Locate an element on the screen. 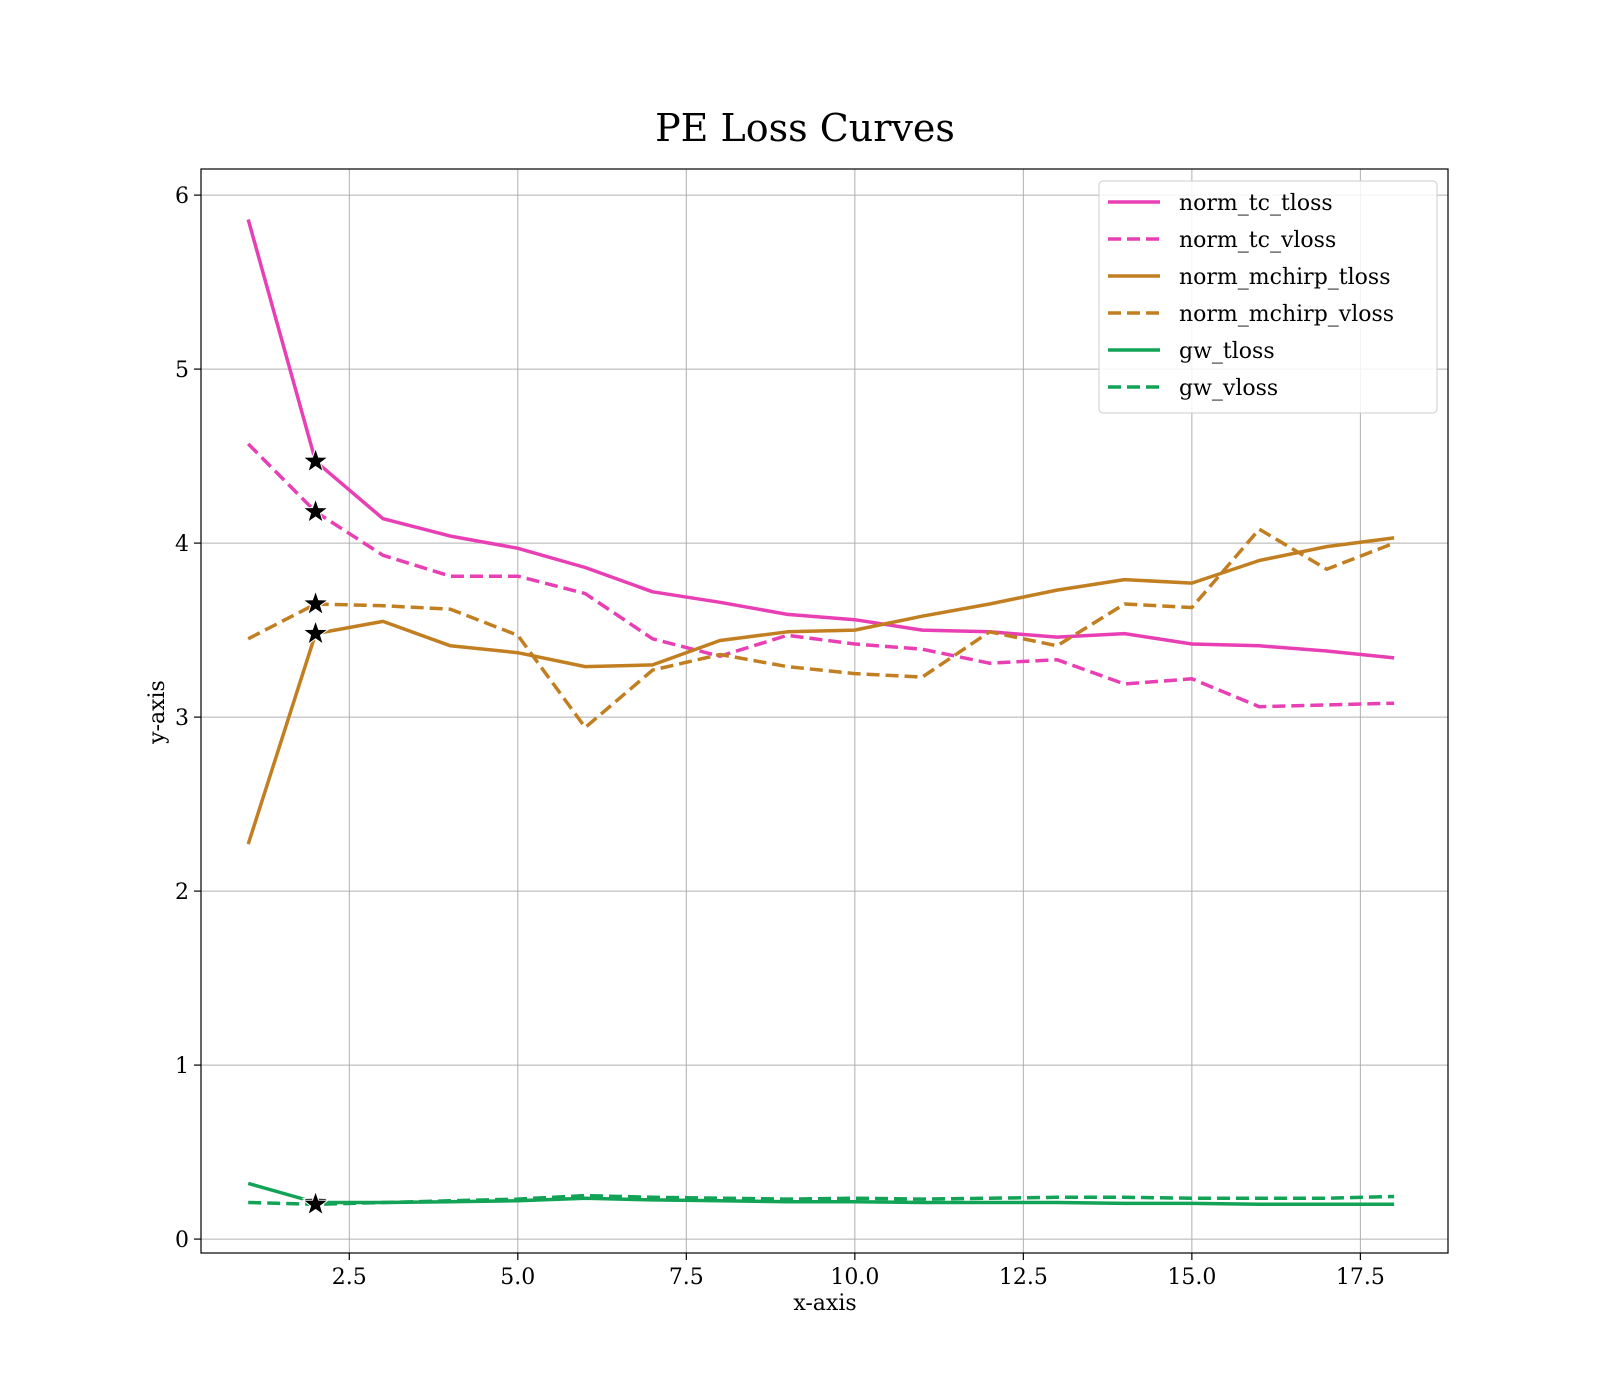 The width and height of the screenshot is (1600, 1400). x-tick-label: 17.5 is located at coordinates (1360, 1277).